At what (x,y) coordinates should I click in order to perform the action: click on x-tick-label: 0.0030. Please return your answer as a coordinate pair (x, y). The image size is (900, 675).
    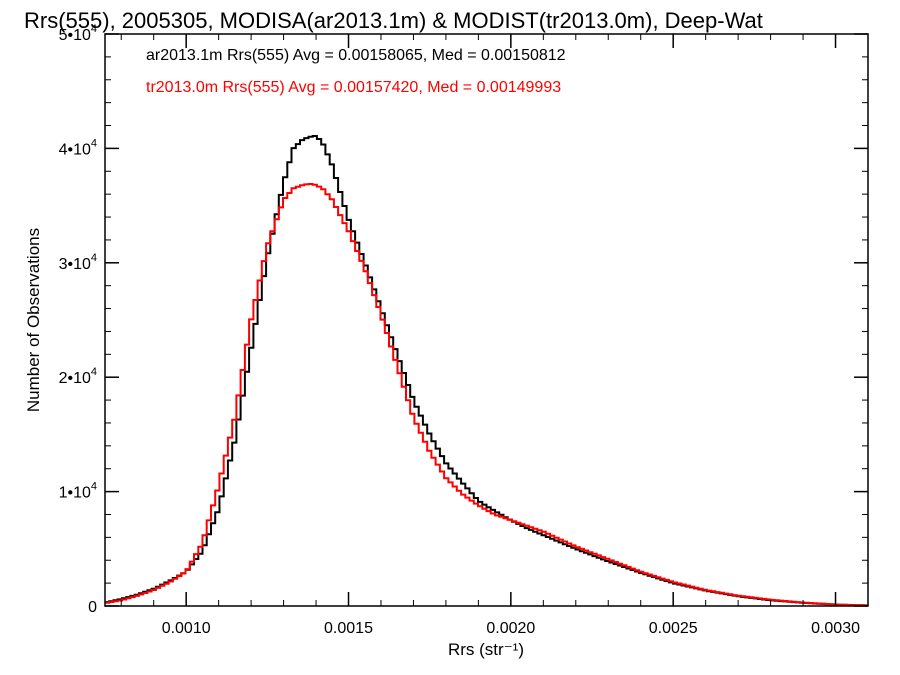
    Looking at the image, I should click on (835, 628).